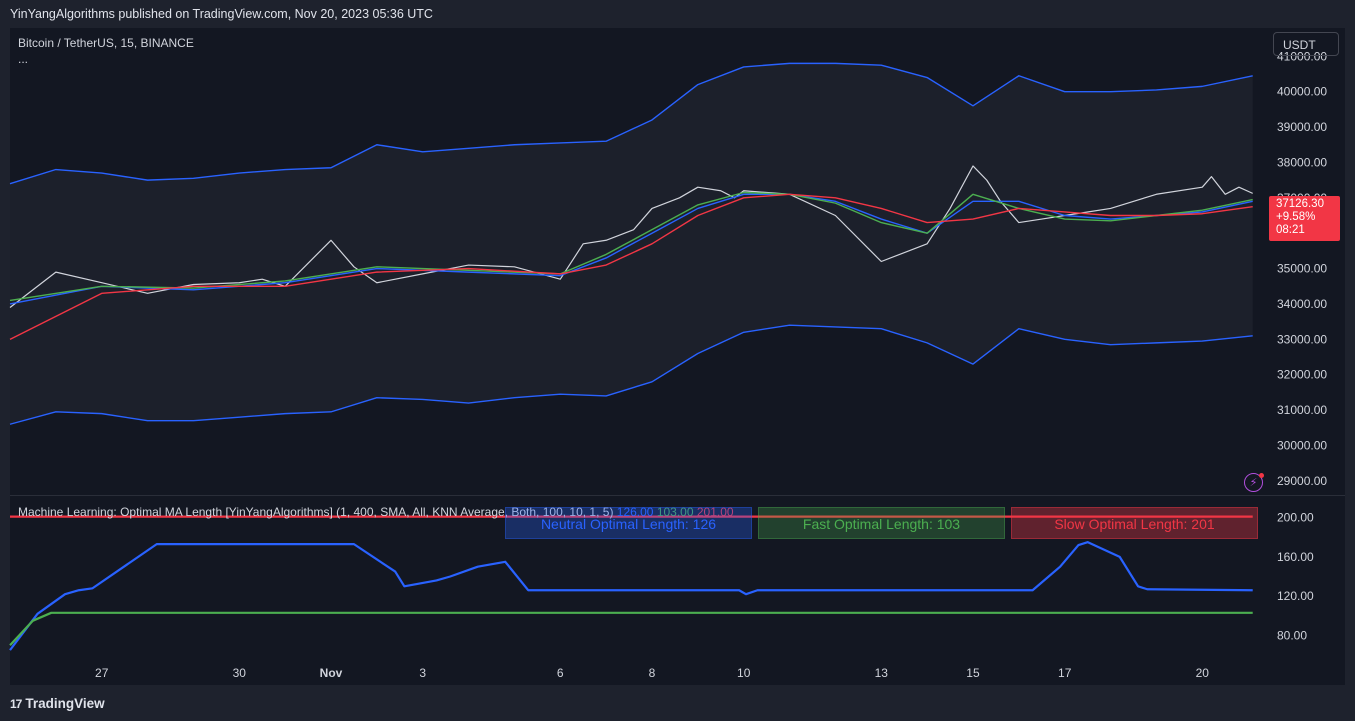 Image resolution: width=1355 pixels, height=721 pixels. What do you see at coordinates (652, 673) in the screenshot?
I see `x-tick-label: 8` at bounding box center [652, 673].